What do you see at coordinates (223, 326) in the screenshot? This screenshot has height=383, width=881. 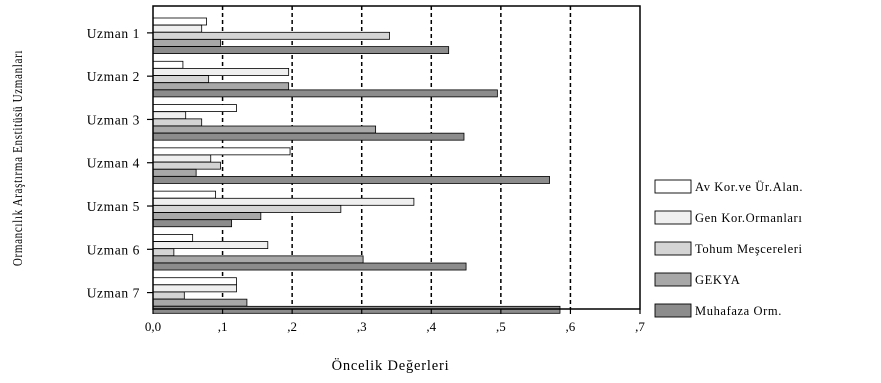 I see `x-tick-label: ,1` at bounding box center [223, 326].